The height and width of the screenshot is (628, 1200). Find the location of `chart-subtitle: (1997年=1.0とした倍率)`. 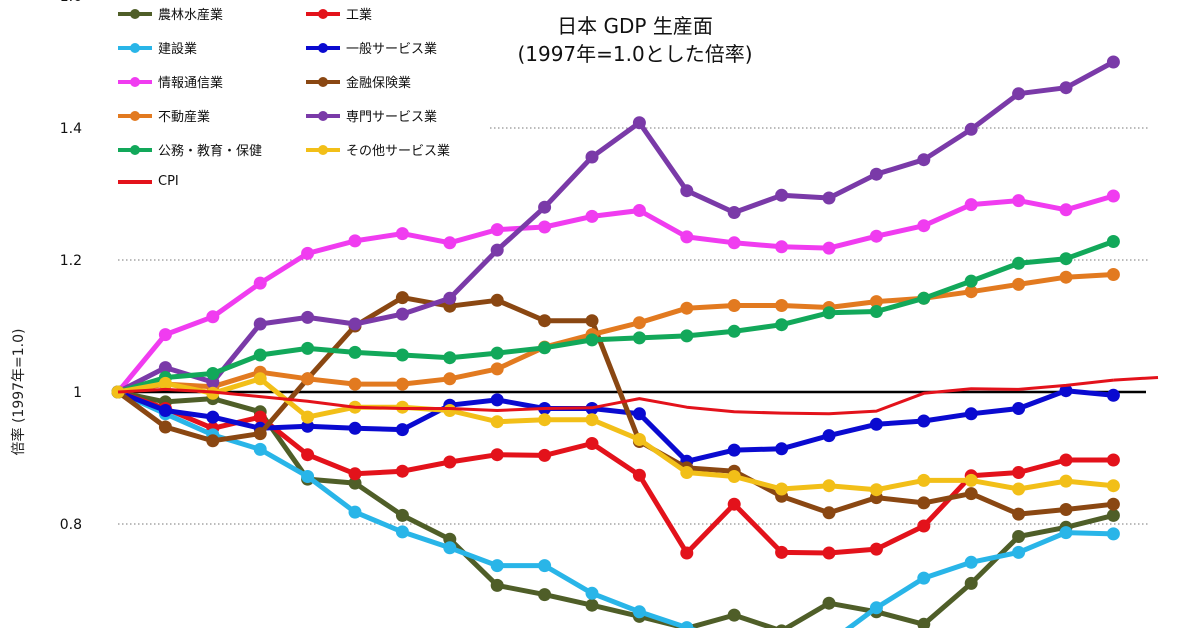

chart-subtitle: (1997年=1.0とした倍率) is located at coordinates (635, 54).